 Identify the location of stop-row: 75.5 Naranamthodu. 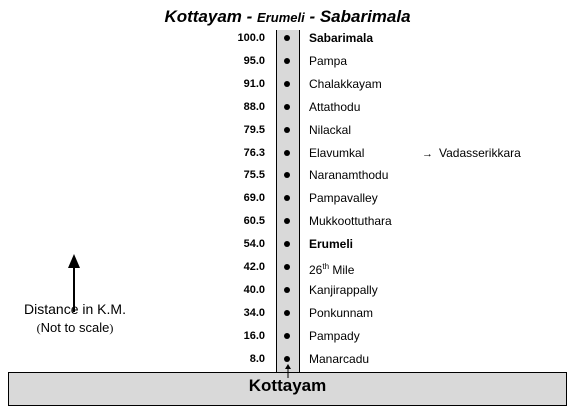
(287, 175).